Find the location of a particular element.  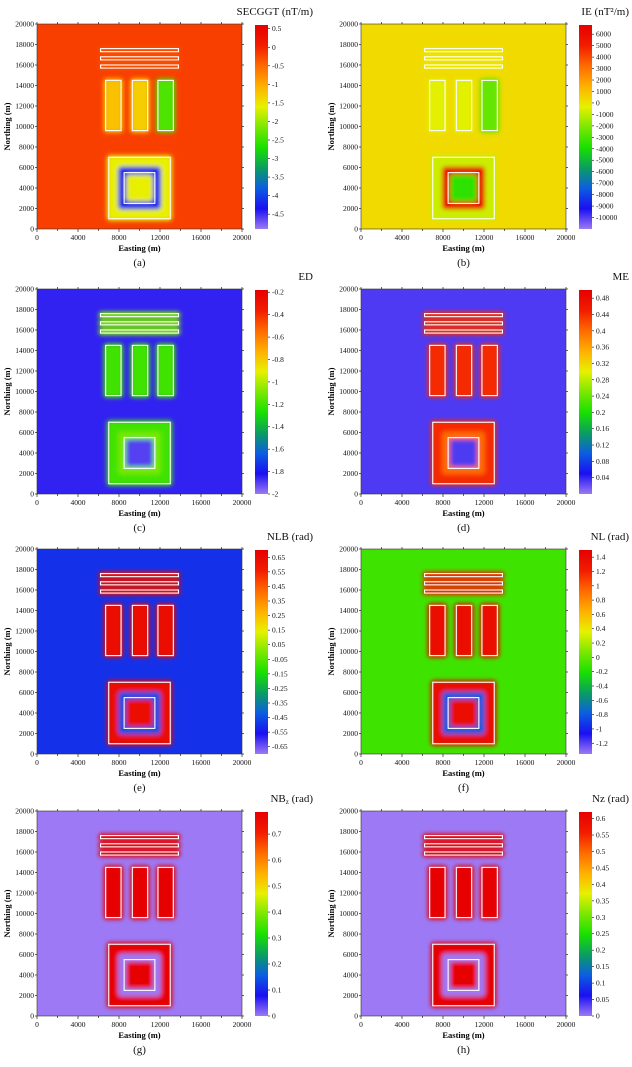

colorbar-tick-label: 4000 is located at coordinates (603, 57).